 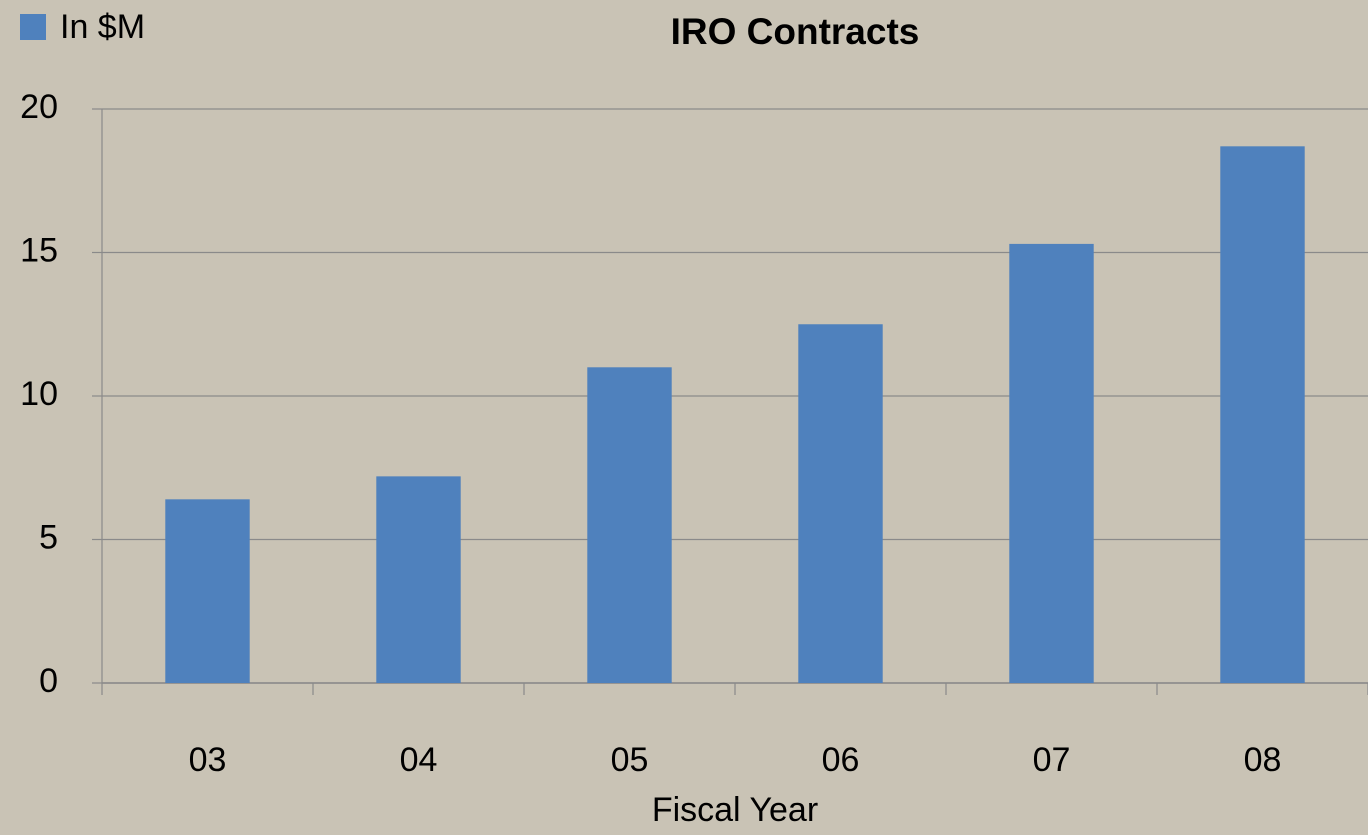 What do you see at coordinates (841, 760) in the screenshot?
I see `x-tick-label: 06` at bounding box center [841, 760].